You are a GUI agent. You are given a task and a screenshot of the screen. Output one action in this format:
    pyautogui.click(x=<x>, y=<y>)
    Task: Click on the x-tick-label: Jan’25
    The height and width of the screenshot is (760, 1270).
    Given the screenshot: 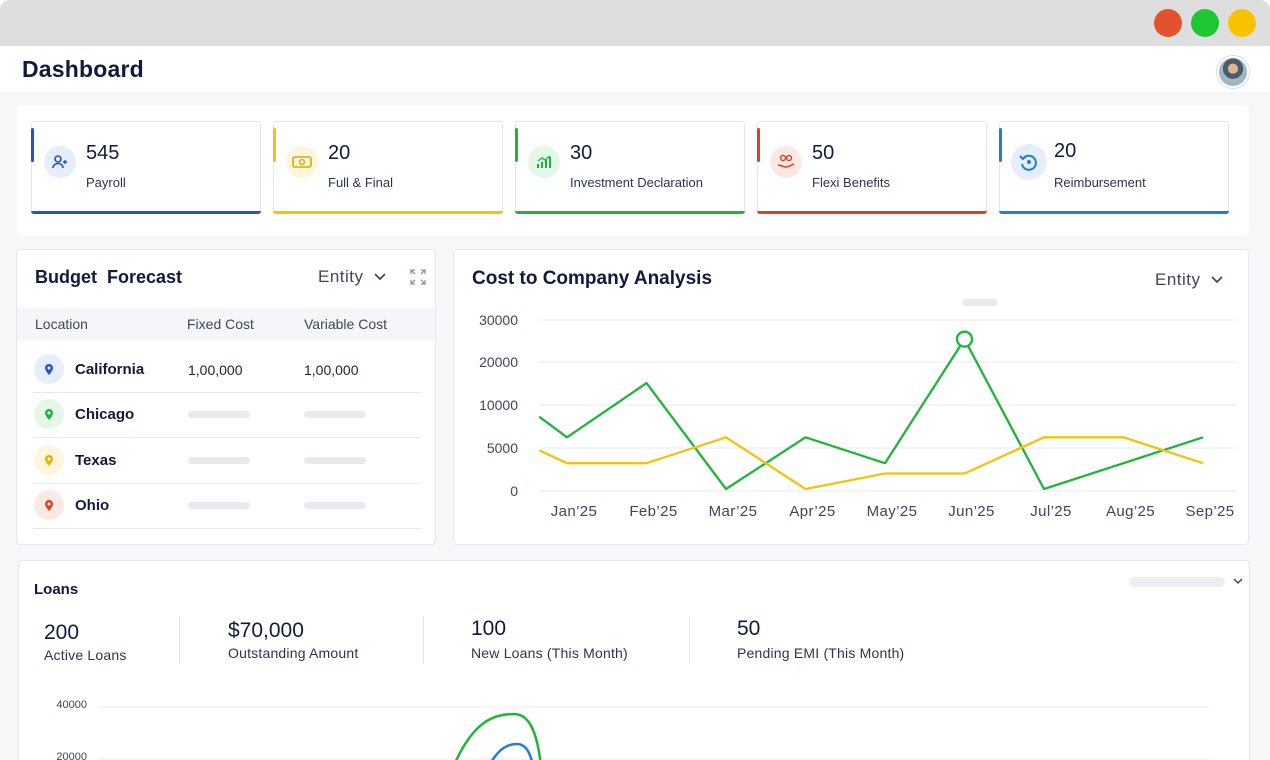 What is the action you would take?
    pyautogui.click(x=574, y=511)
    